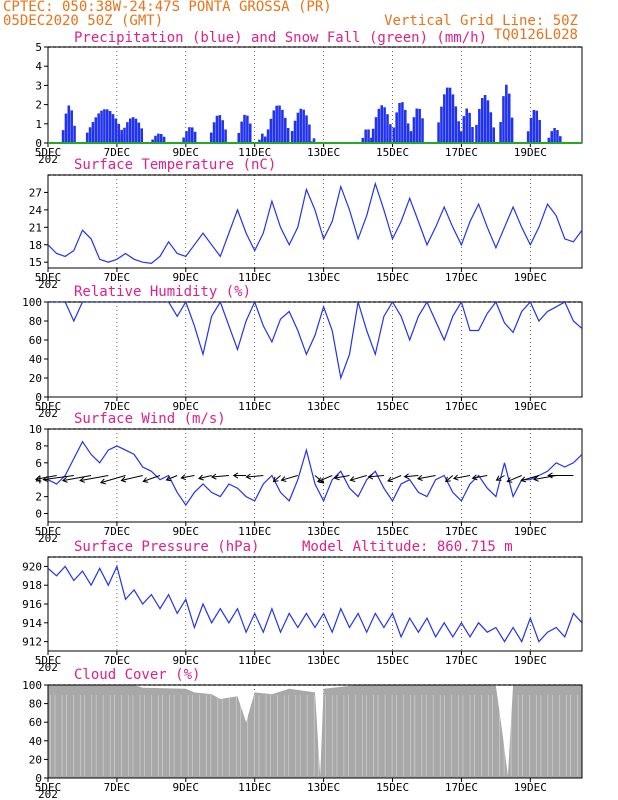 The image size is (618, 800). What do you see at coordinates (166, 547) in the screenshot?
I see `pressure-title: Surface Pressure (hPa)` at bounding box center [166, 547].